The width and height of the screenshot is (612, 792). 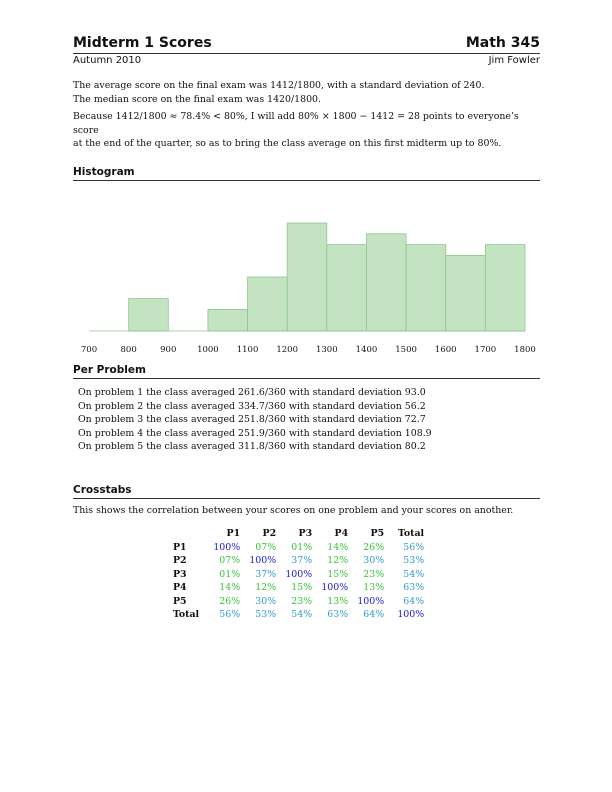 I want to click on x-tick-label: 900, so click(x=168, y=350).